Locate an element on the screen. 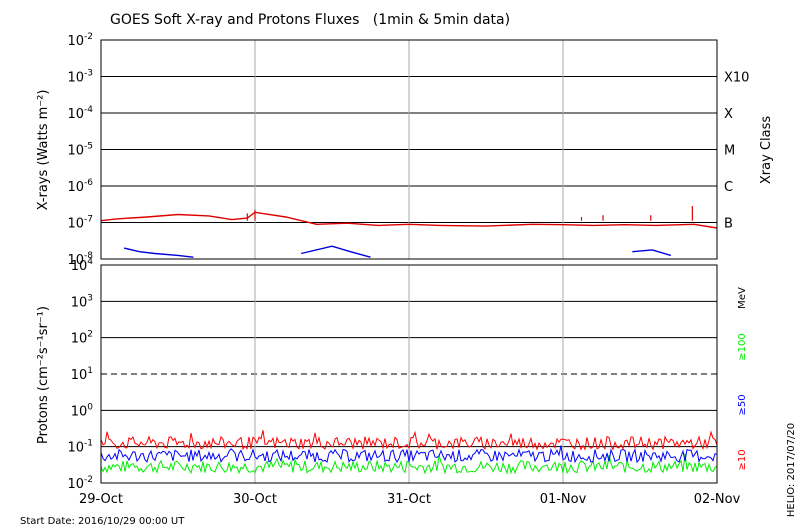  xray-y-tick: 10⁻⁴ is located at coordinates (80, 113).